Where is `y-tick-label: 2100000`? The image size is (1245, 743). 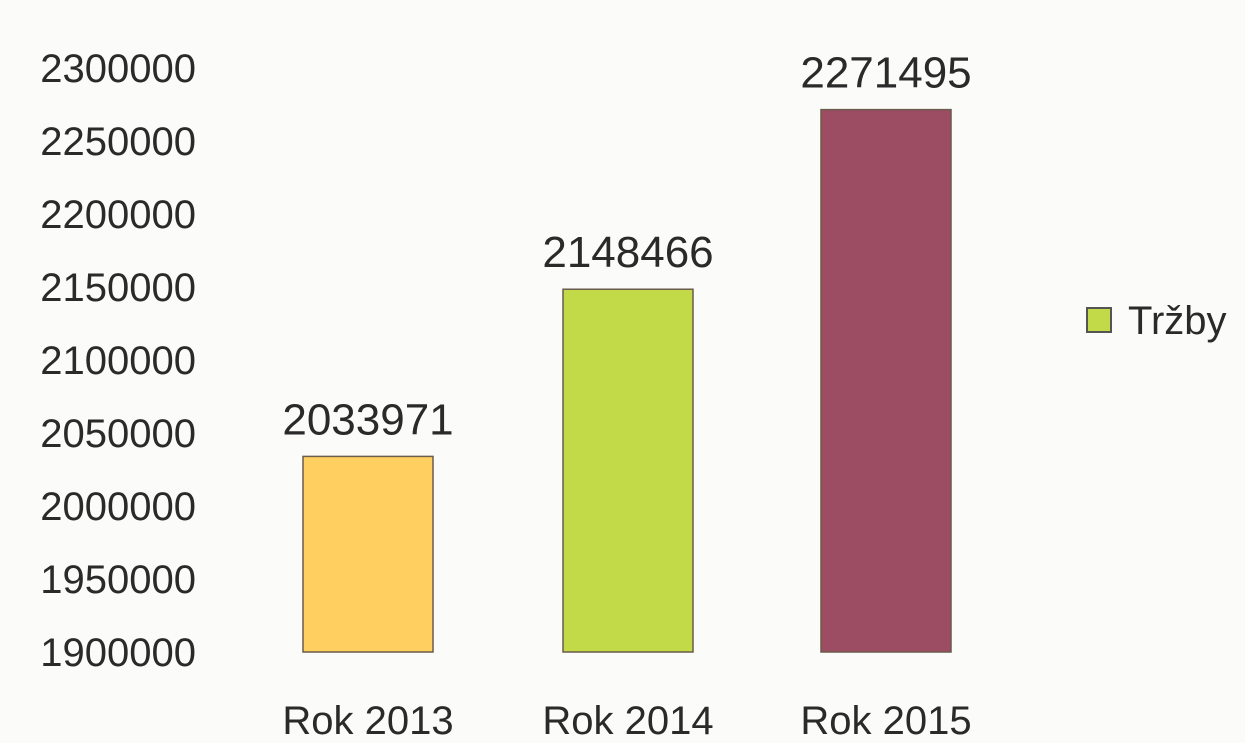 y-tick-label: 2100000 is located at coordinates (118, 361).